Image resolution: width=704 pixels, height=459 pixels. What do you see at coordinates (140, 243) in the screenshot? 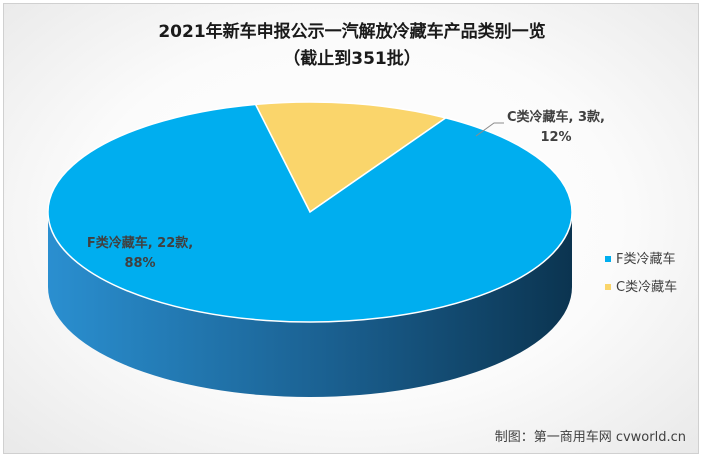
I see `data-label-f-line1: F类冷藏车, 22款,` at bounding box center [140, 243].